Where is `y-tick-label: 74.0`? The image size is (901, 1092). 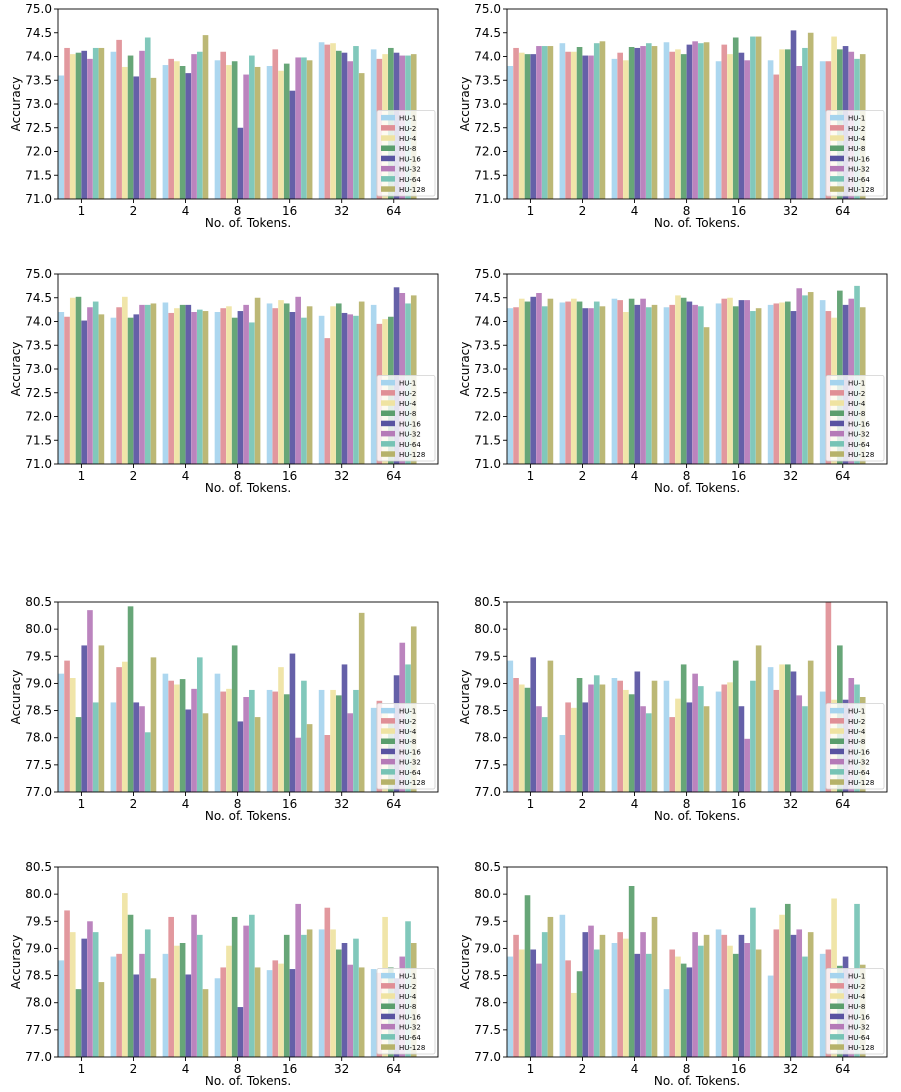 y-tick-label: 74.0 is located at coordinates (487, 322).